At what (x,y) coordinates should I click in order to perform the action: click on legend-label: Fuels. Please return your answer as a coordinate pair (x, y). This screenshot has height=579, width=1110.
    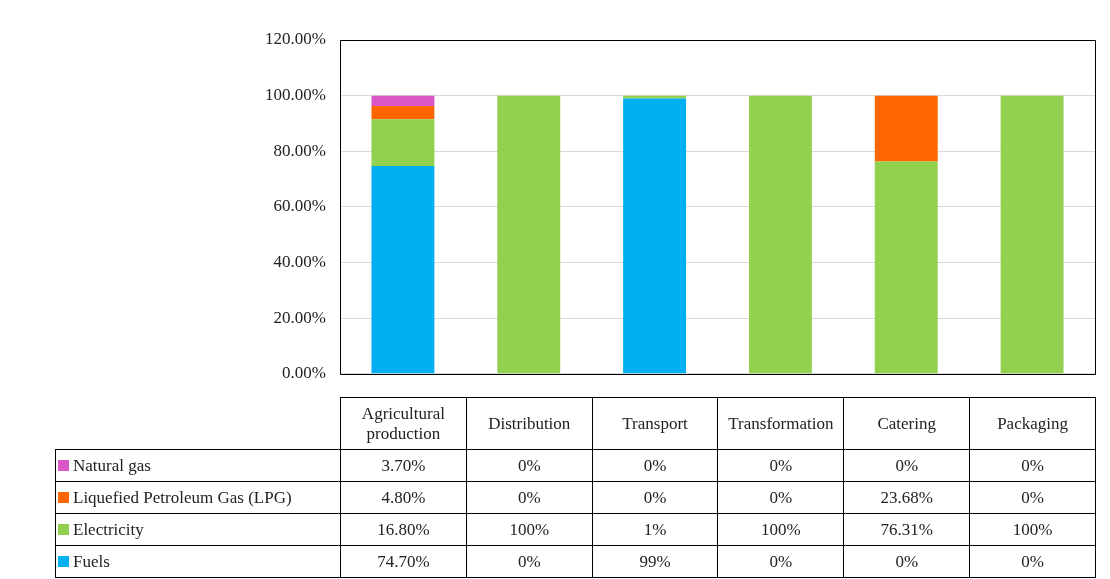
    Looking at the image, I should click on (198, 561).